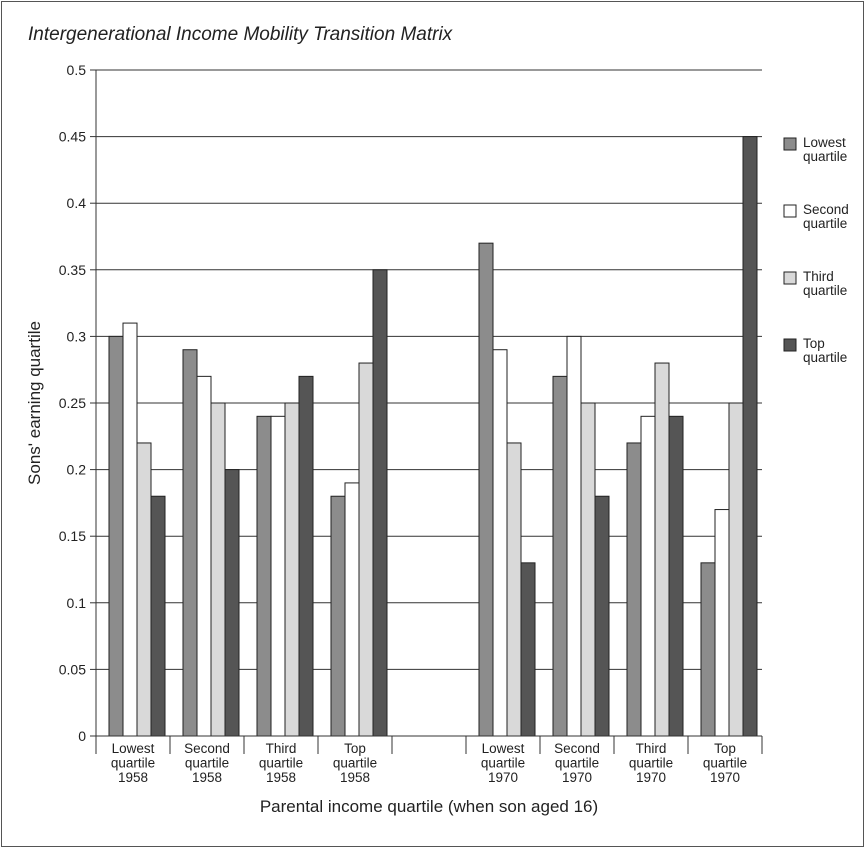  What do you see at coordinates (77, 470) in the screenshot?
I see `y-tick-label: 0.2` at bounding box center [77, 470].